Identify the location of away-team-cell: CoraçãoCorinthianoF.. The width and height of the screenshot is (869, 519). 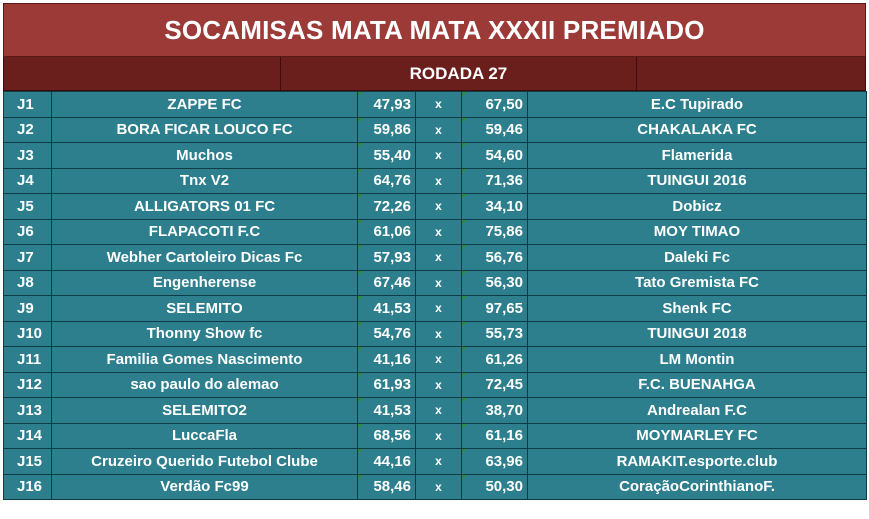
(697, 486).